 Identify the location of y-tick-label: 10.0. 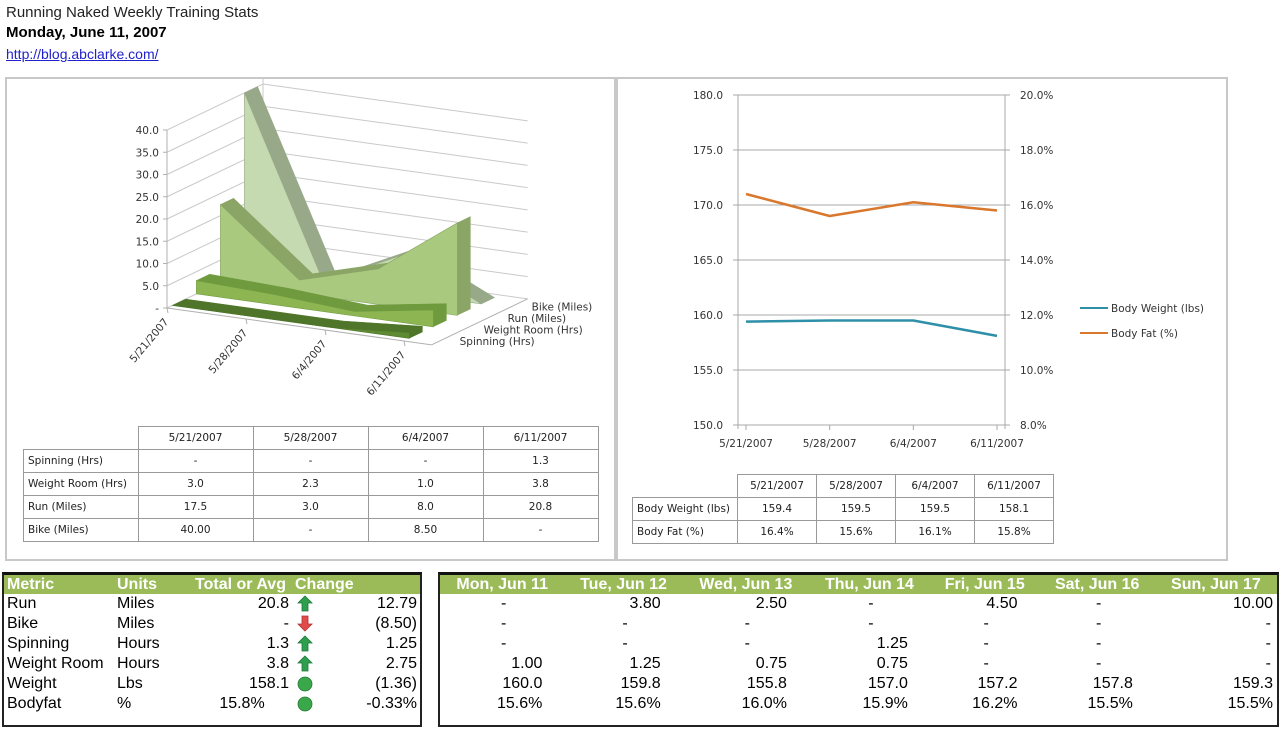
(147, 265).